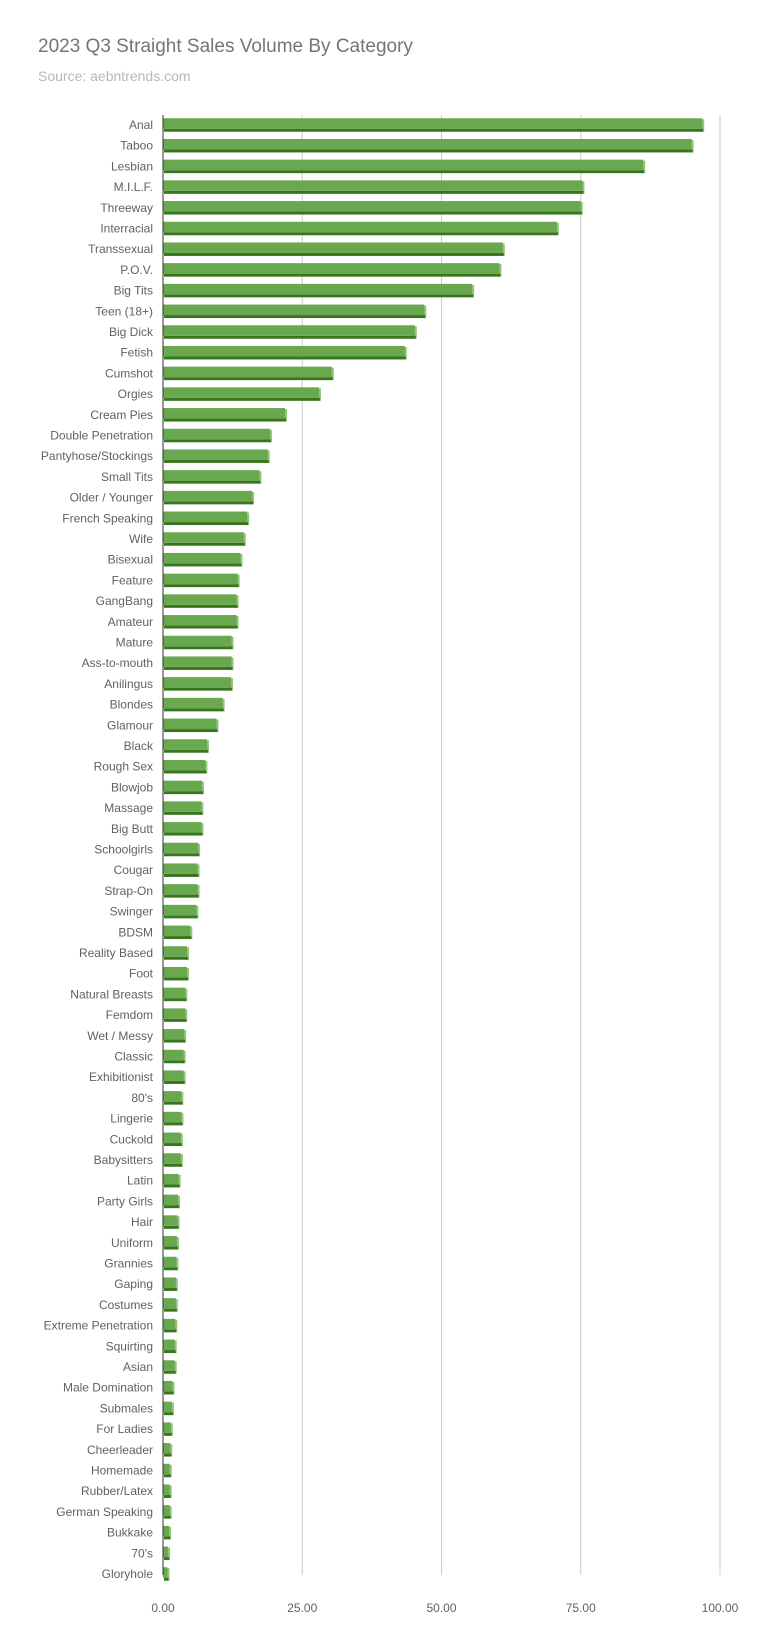 The width and height of the screenshot is (759, 1643). Describe the element at coordinates (120, 249) in the screenshot. I see `category-label: Transsexual` at that location.